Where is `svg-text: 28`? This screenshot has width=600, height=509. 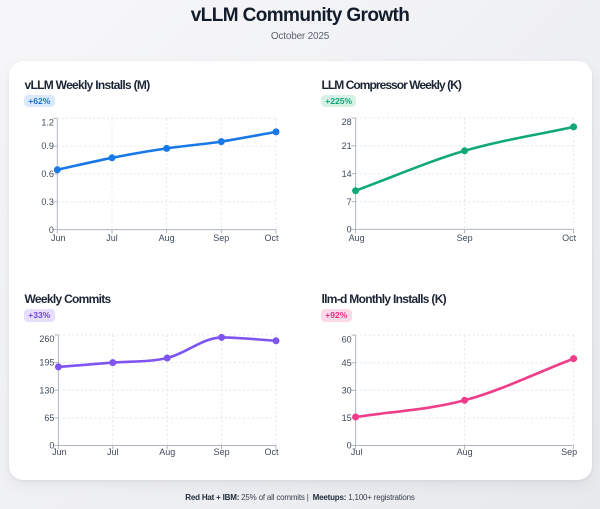 svg-text: 28 is located at coordinates (347, 122).